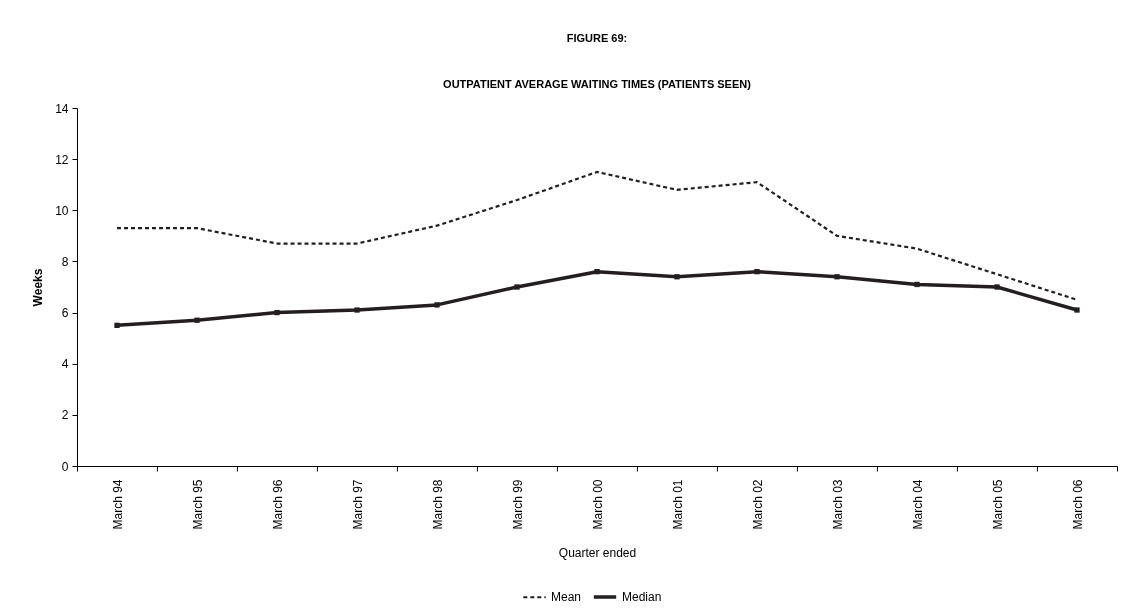  Describe the element at coordinates (62, 108) in the screenshot. I see `y-tick-label: 14` at that location.